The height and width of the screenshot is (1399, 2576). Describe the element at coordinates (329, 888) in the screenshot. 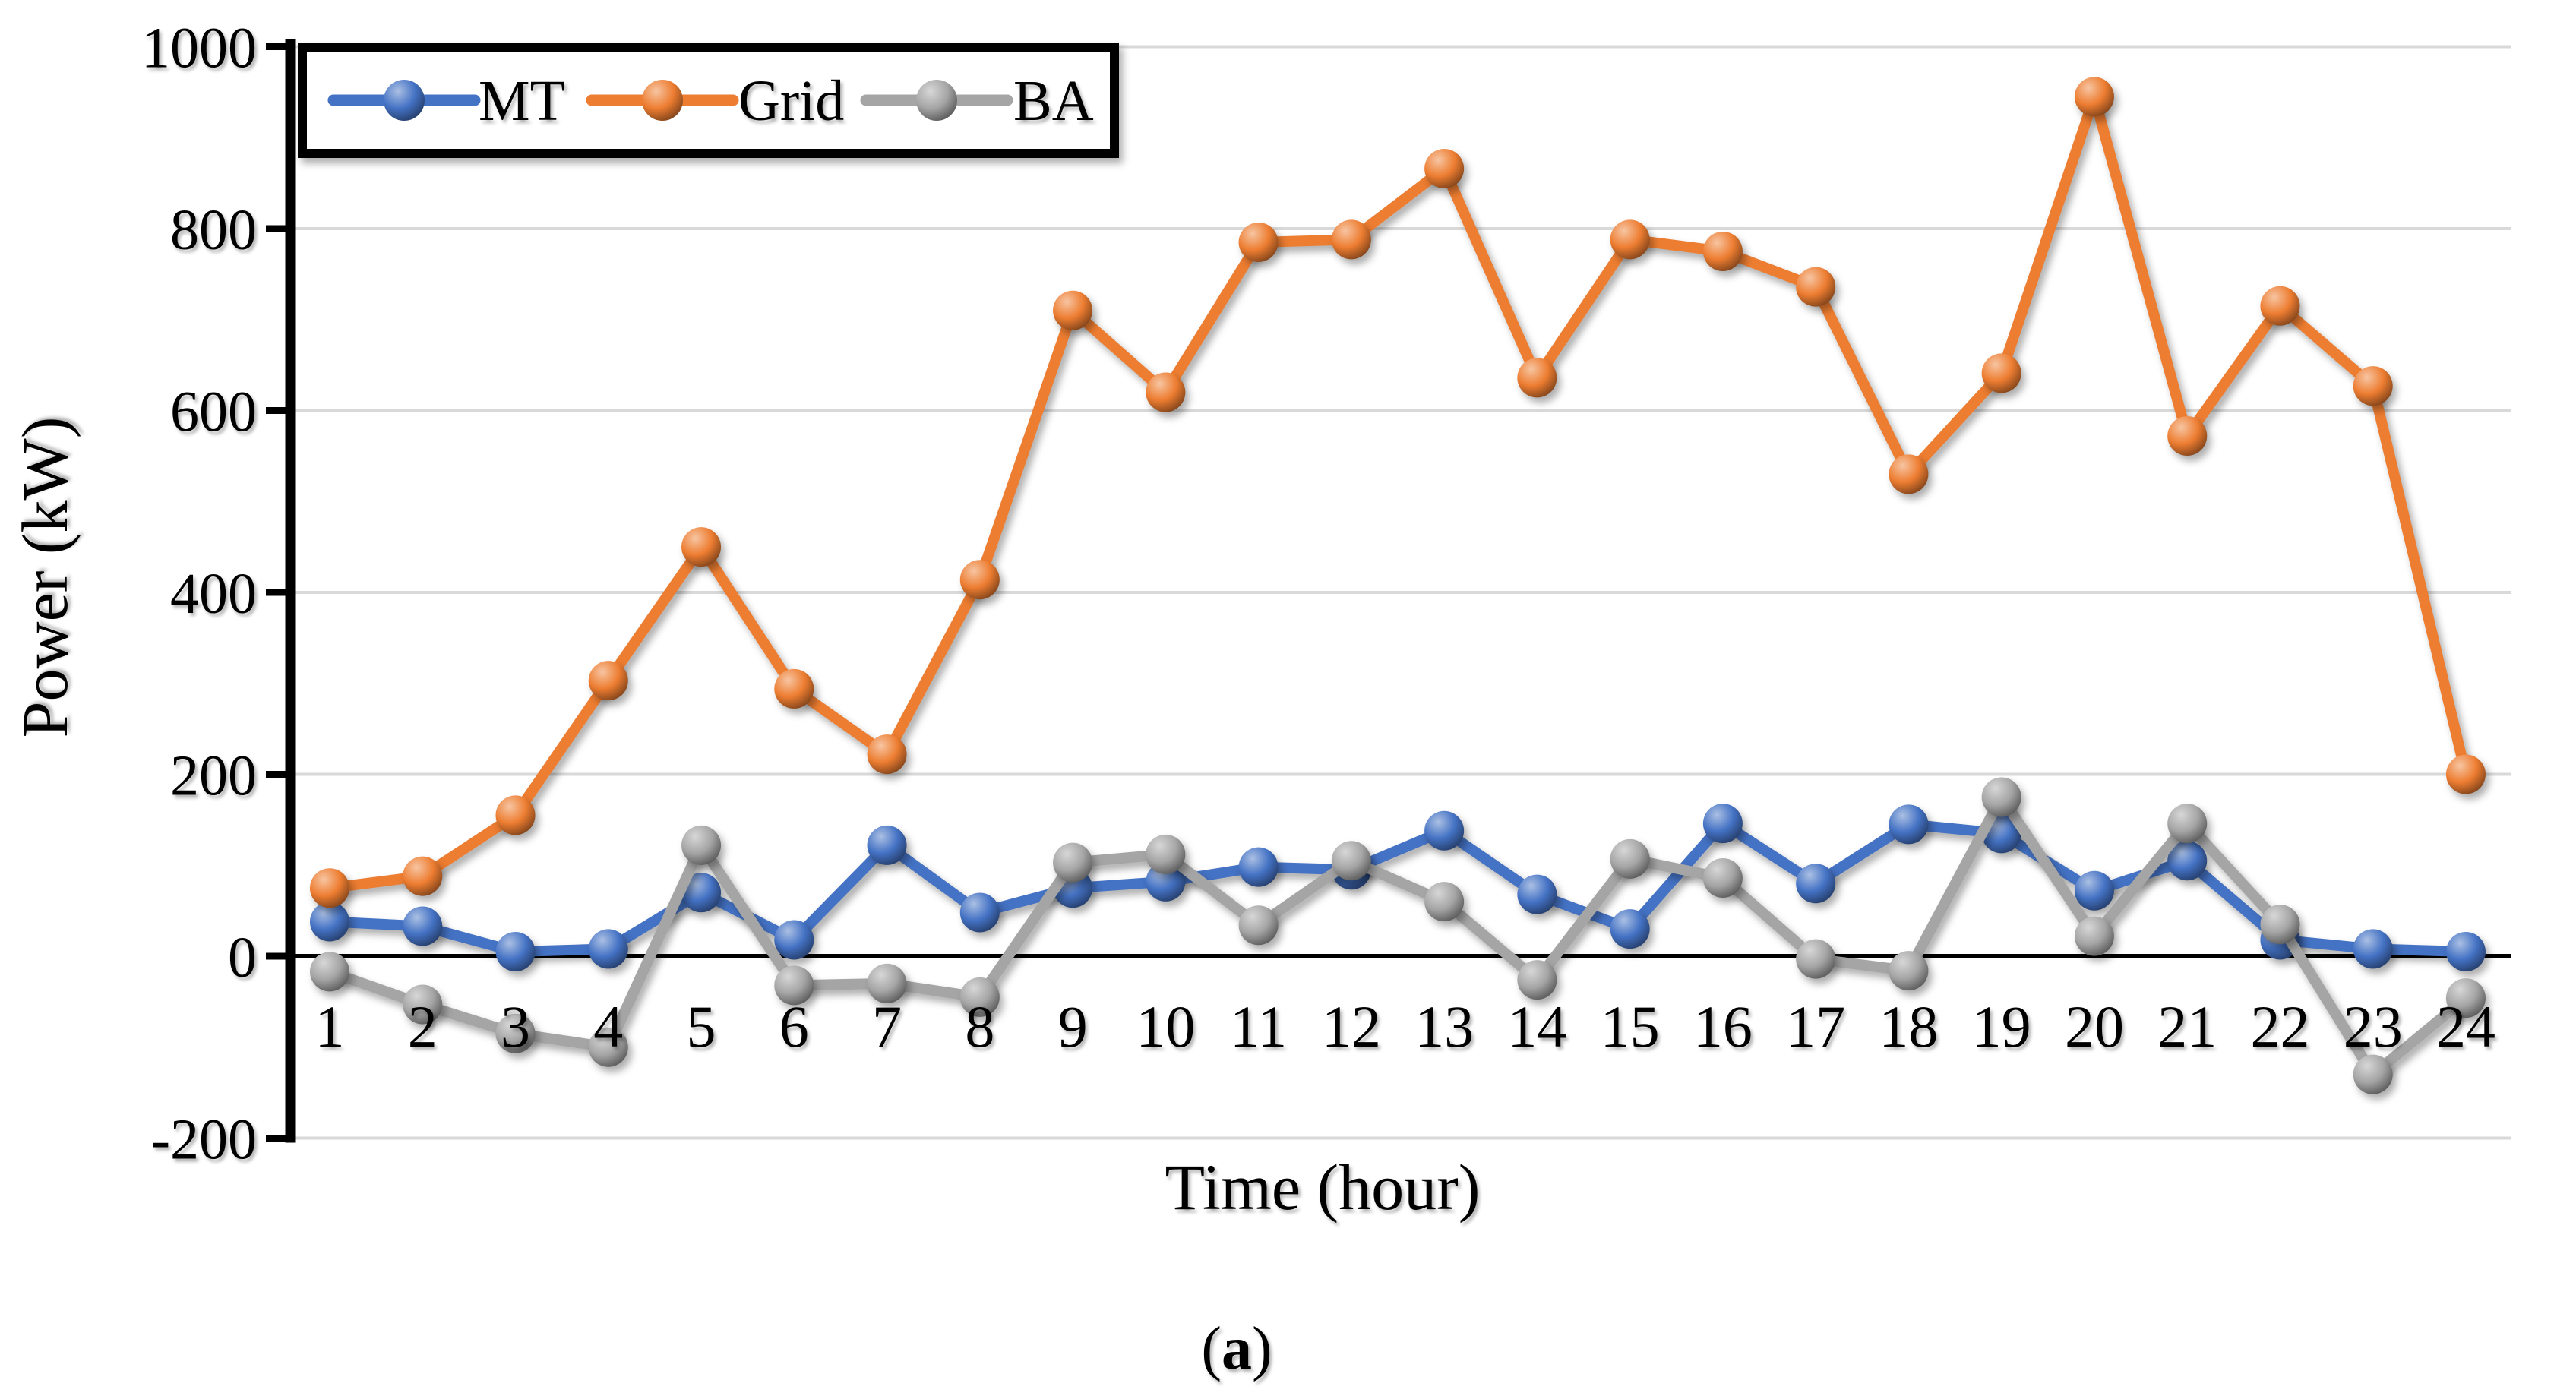

I see `data-point-grid-h1` at that location.